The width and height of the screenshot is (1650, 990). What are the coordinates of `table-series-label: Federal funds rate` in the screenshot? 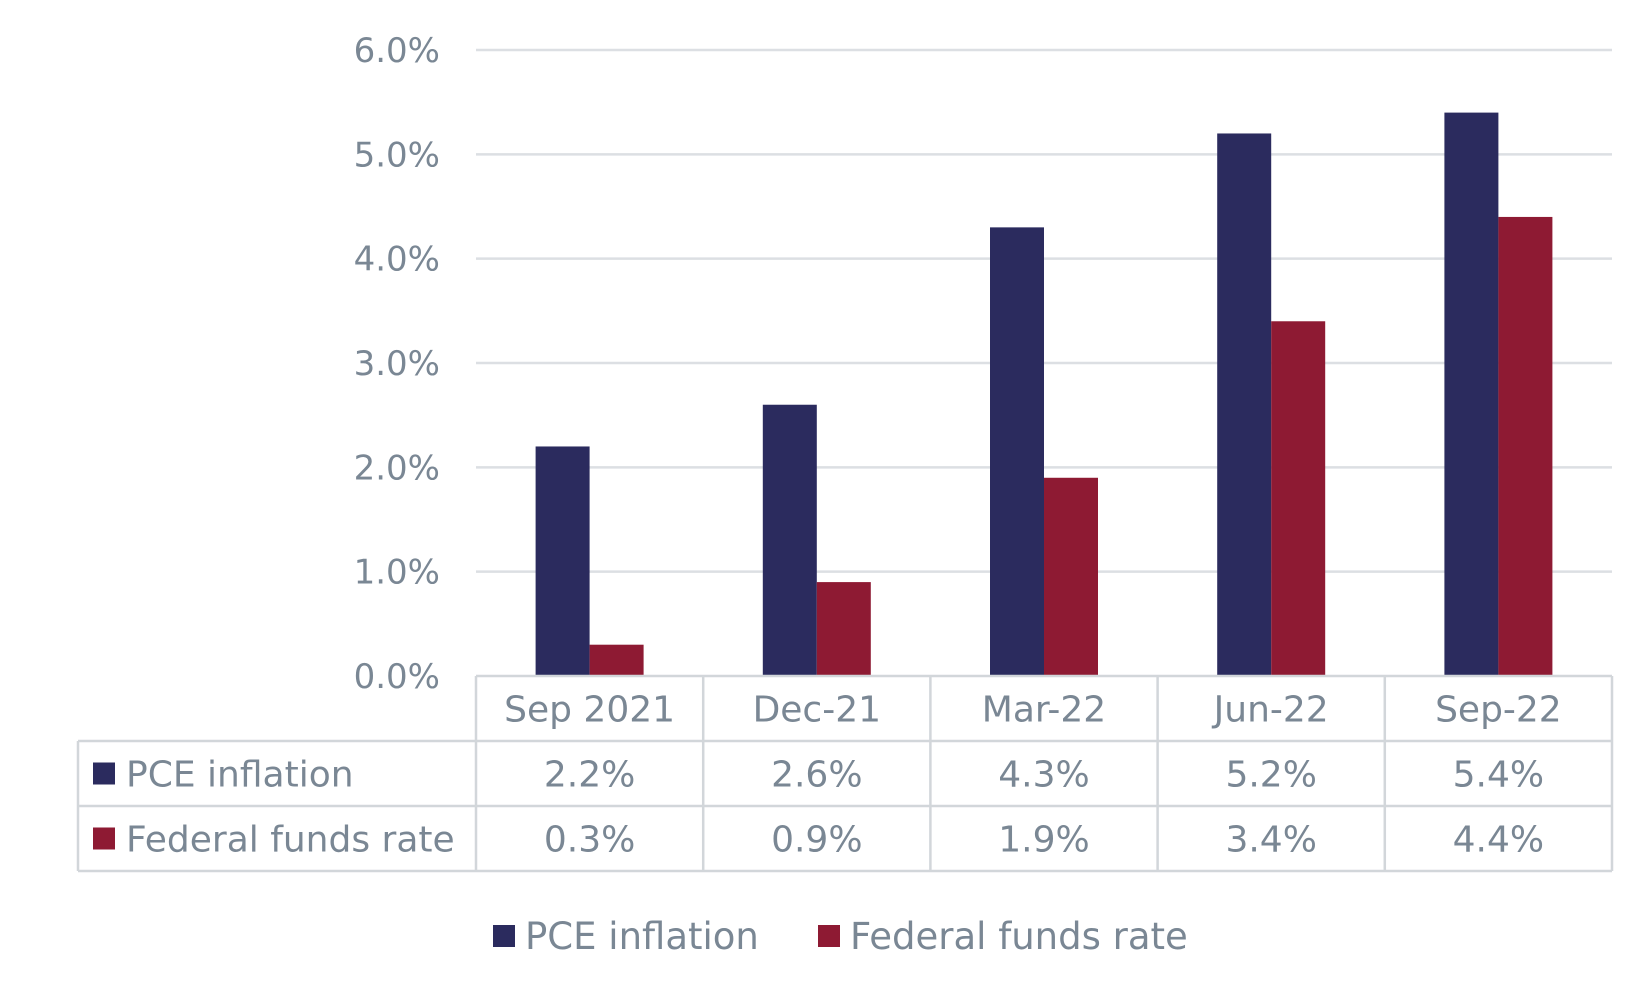 It's located at (290, 840).